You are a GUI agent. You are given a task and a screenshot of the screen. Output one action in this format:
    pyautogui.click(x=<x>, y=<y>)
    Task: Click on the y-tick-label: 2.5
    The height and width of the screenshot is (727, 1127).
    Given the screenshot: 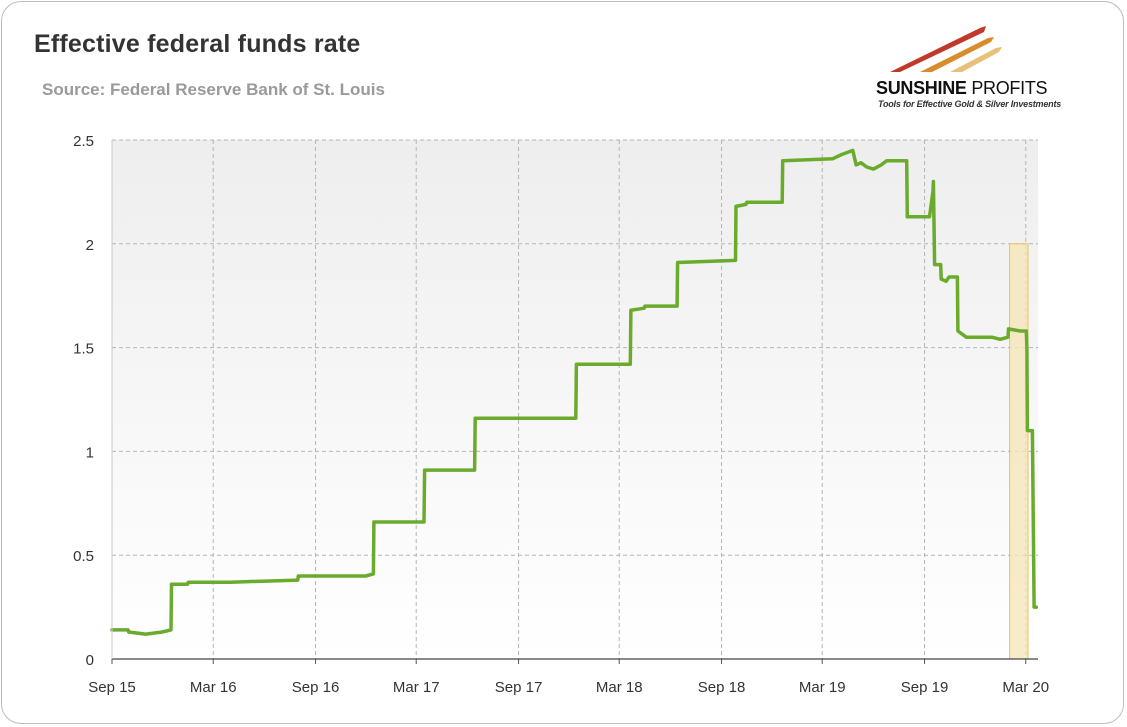 What is the action you would take?
    pyautogui.click(x=83, y=141)
    